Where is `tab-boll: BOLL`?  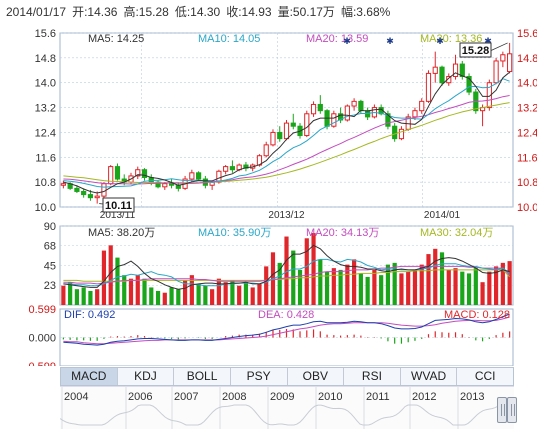
tab-boll: BOLL is located at coordinates (202, 376).